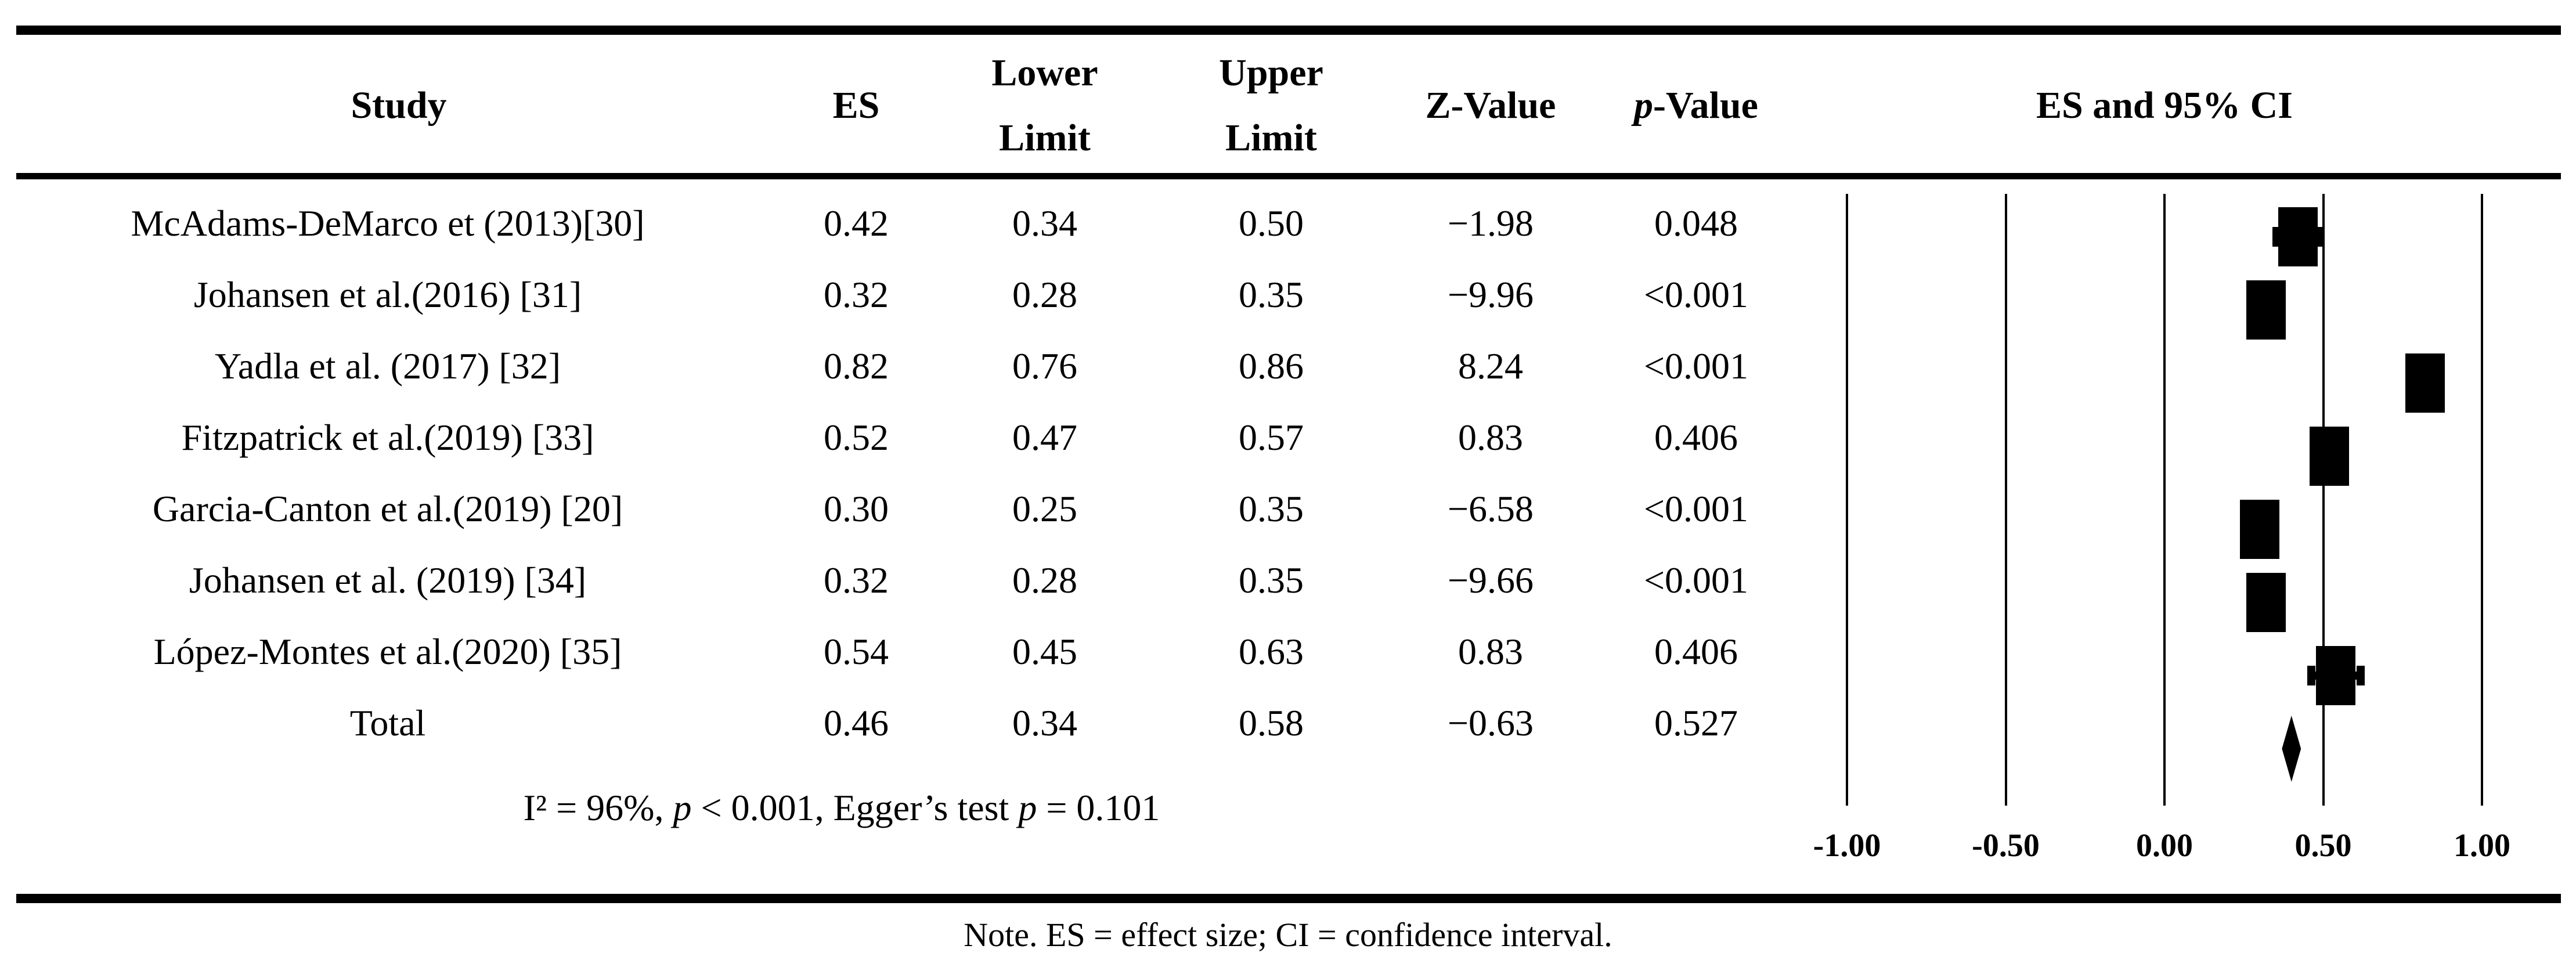  What do you see at coordinates (2165, 105) in the screenshot?
I see `column-header-plot: ES and 95% CI` at bounding box center [2165, 105].